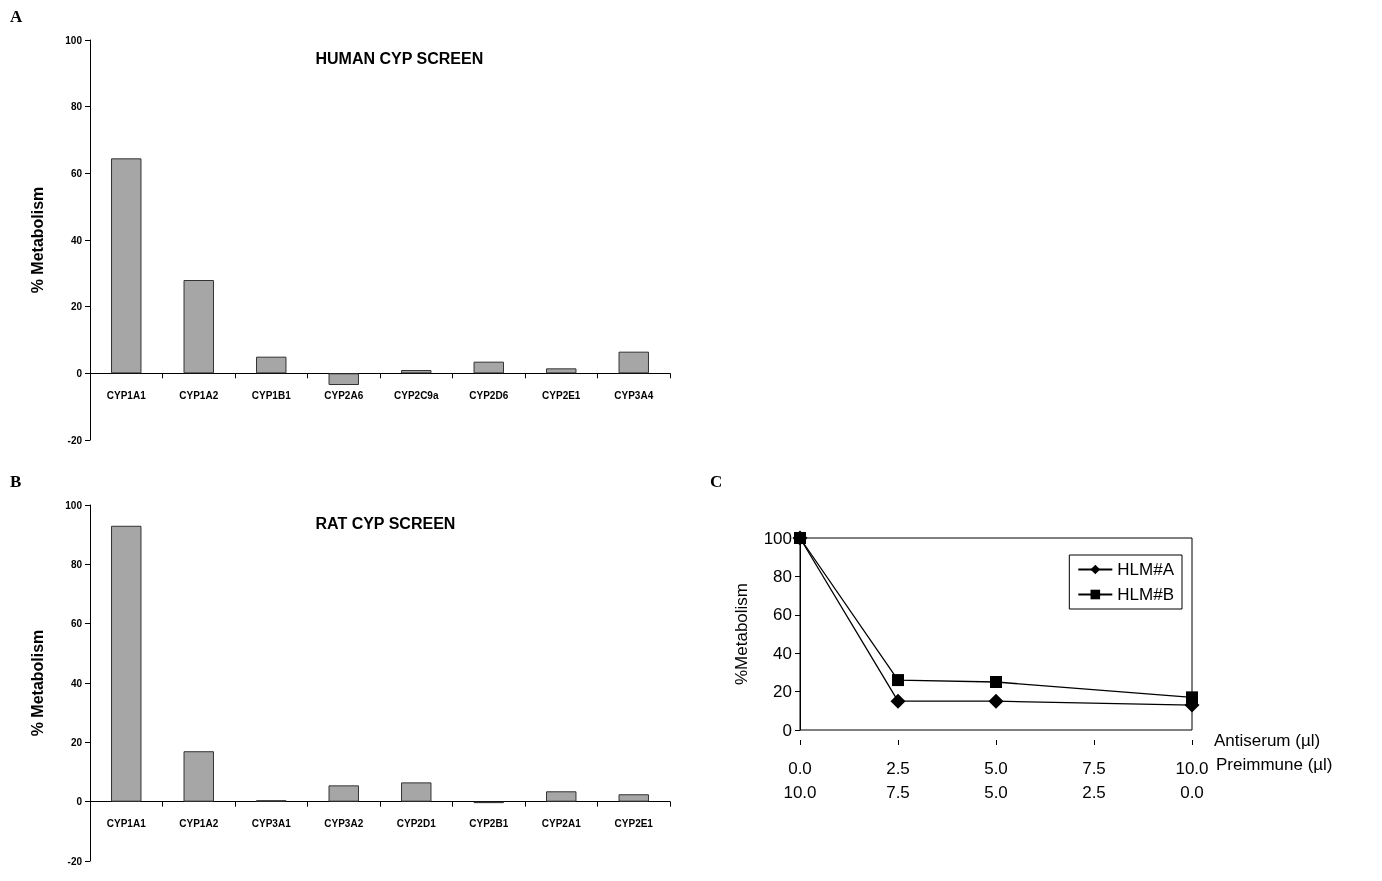 This screenshot has width=1382, height=881. I want to click on x-tick-label: 0.0, so click(800, 768).